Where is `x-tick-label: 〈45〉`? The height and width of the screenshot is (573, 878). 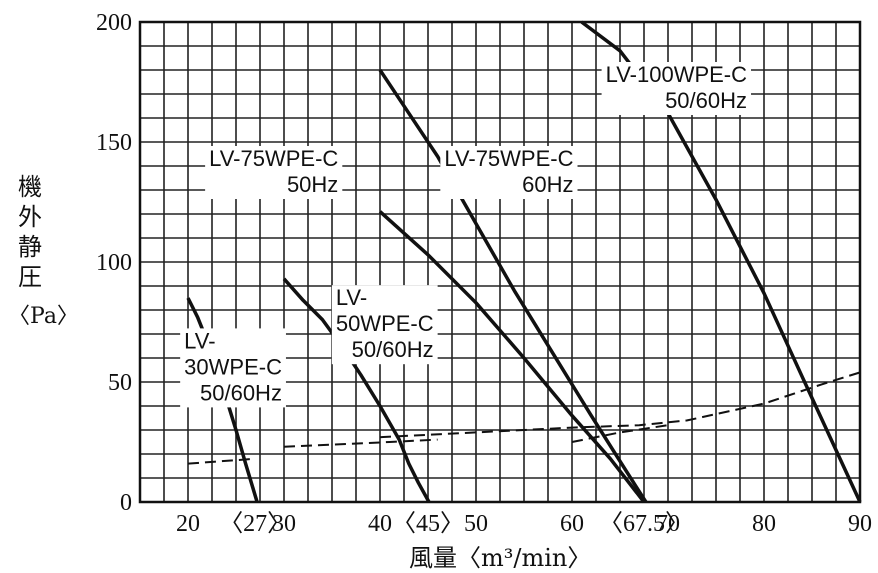
x-tick-label: 〈45〉 is located at coordinates (428, 524).